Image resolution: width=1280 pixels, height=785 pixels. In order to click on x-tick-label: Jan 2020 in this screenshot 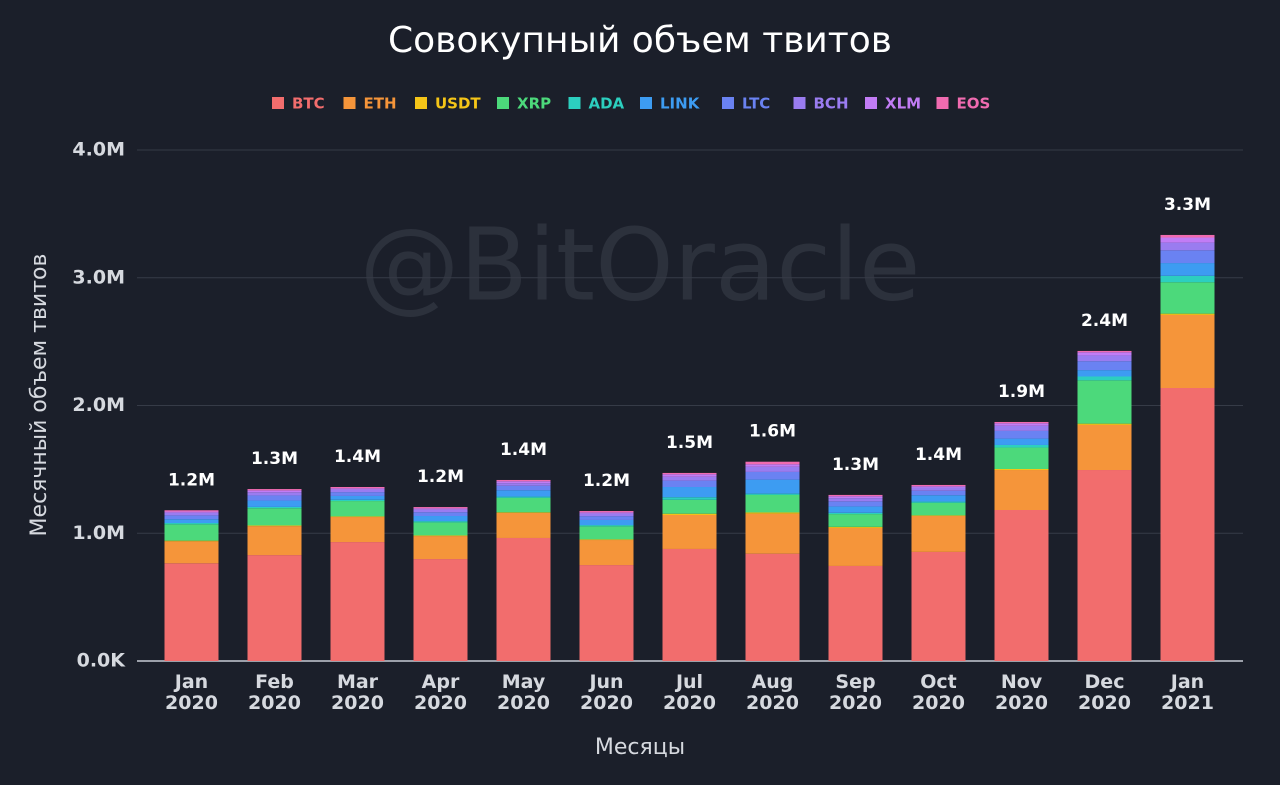, I will do `click(191, 692)`.